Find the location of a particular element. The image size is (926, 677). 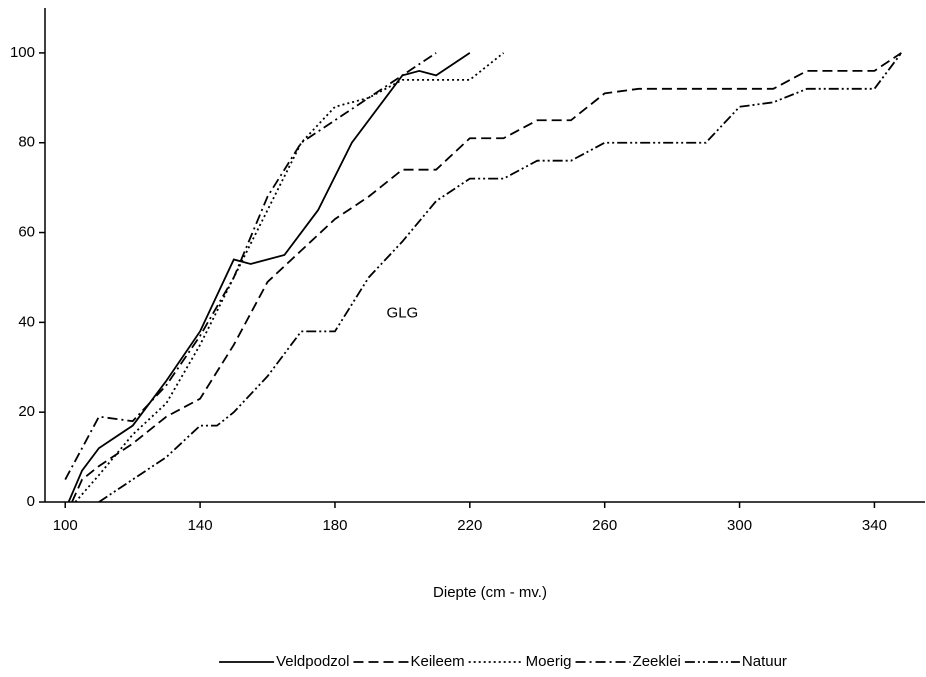

x-tick-label: 260 is located at coordinates (604, 525).